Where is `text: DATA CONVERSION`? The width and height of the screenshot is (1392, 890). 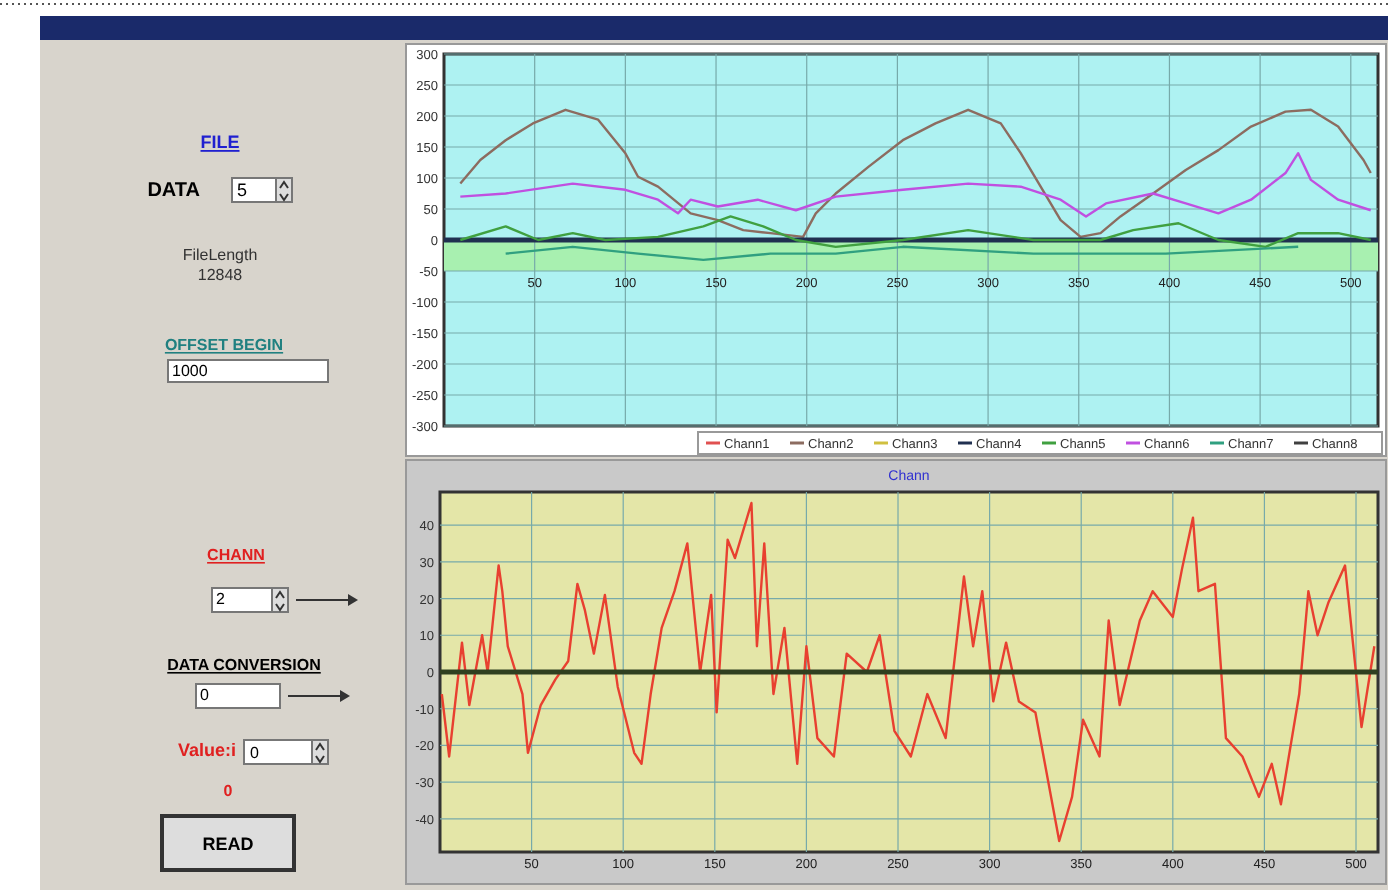 text: DATA CONVERSION is located at coordinates (244, 665).